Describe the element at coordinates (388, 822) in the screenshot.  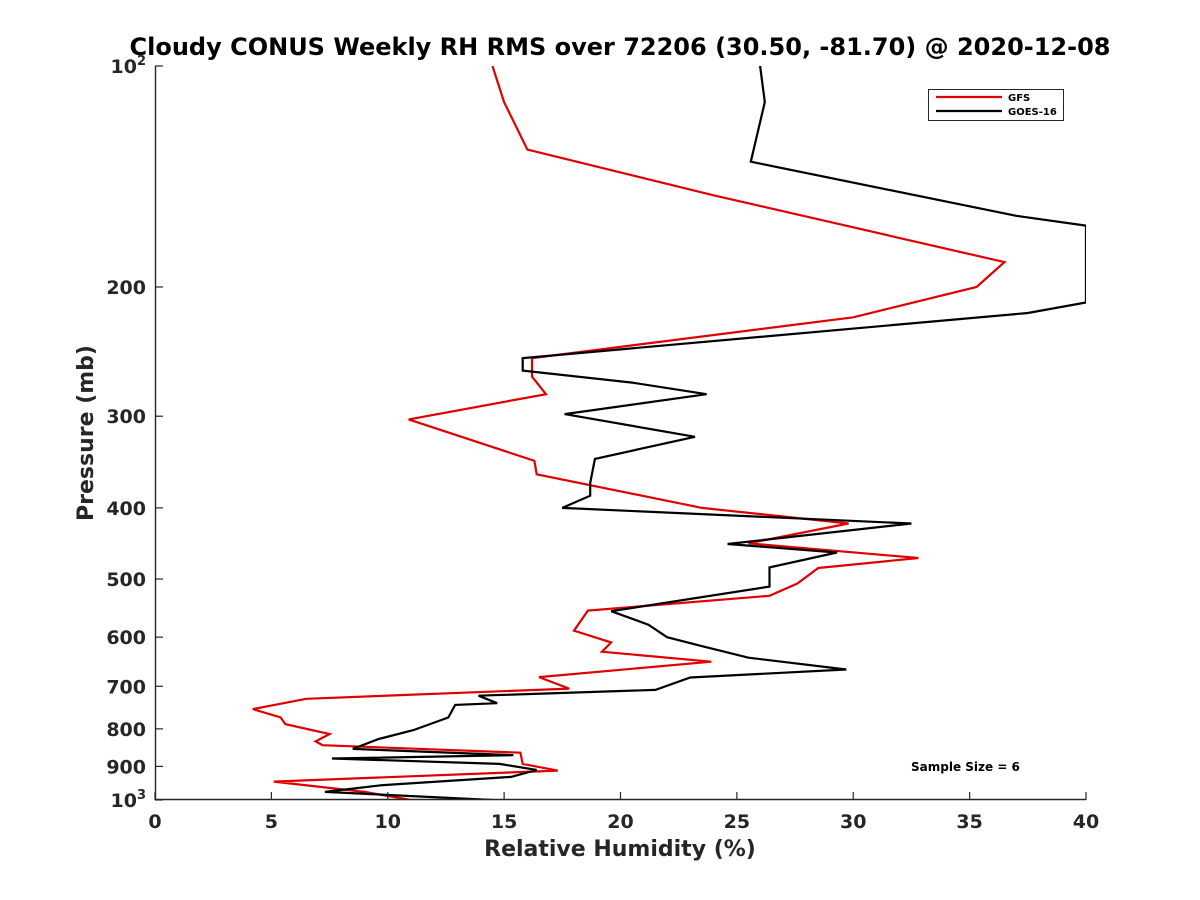
I see `x-tick-label: 10` at that location.